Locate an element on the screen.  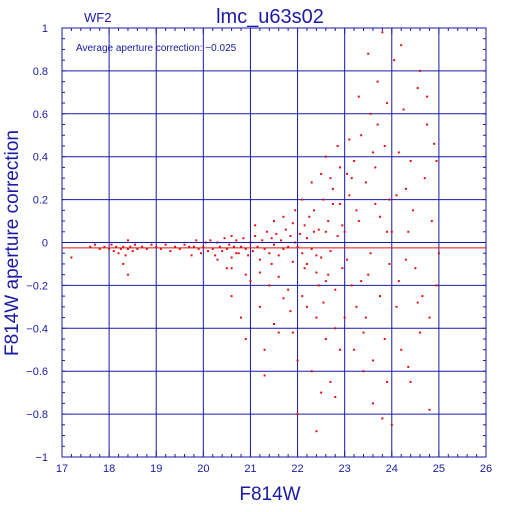
y-tick-label: 0.6 is located at coordinates (40, 115).